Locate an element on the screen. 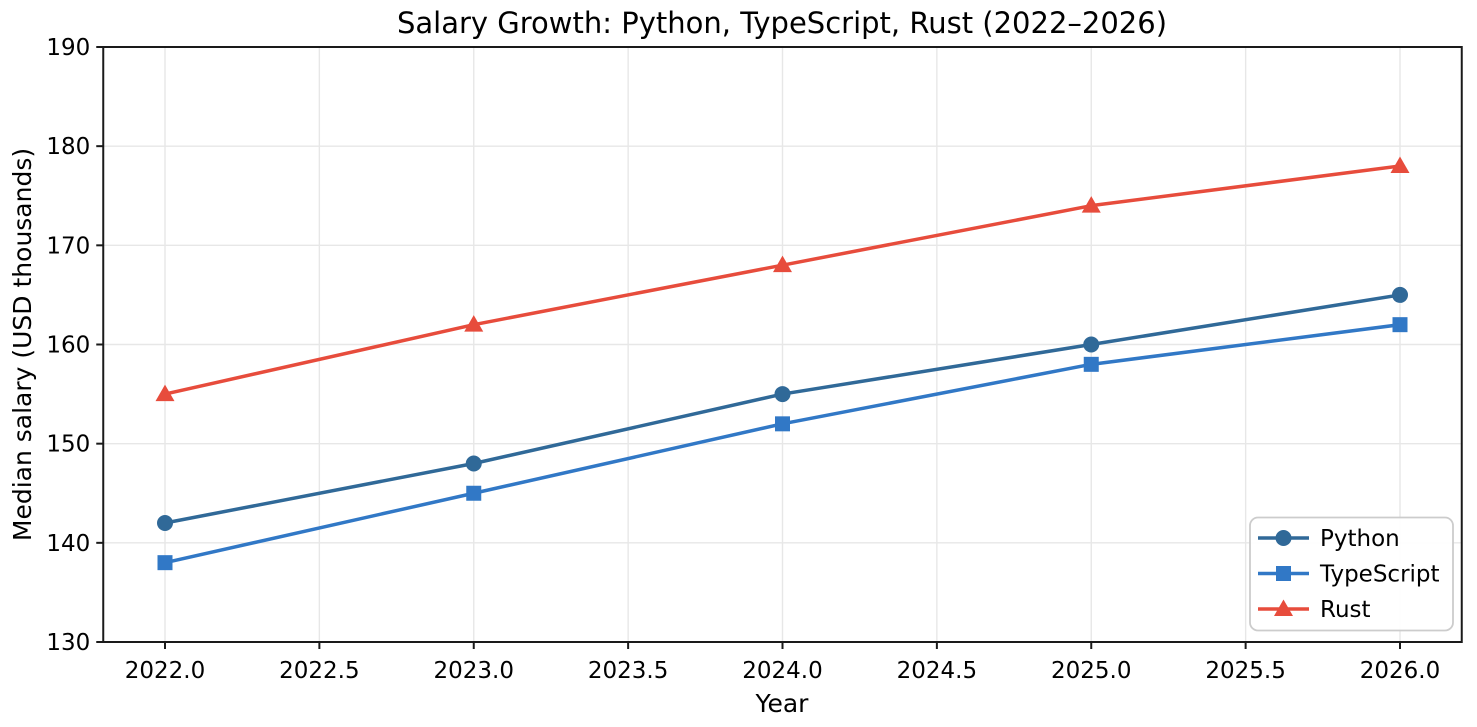  legend-label: TypeScript is located at coordinates (1379, 575).